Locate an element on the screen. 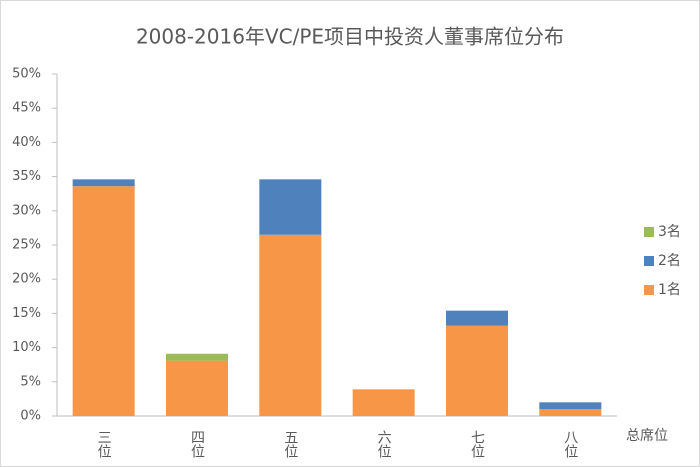 The image size is (700, 467). legend-label: 2名 is located at coordinates (669, 261).